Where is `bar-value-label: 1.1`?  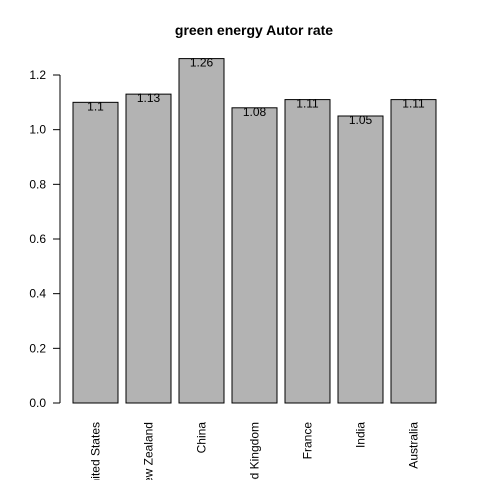 bar-value-label: 1.1 is located at coordinates (95, 106).